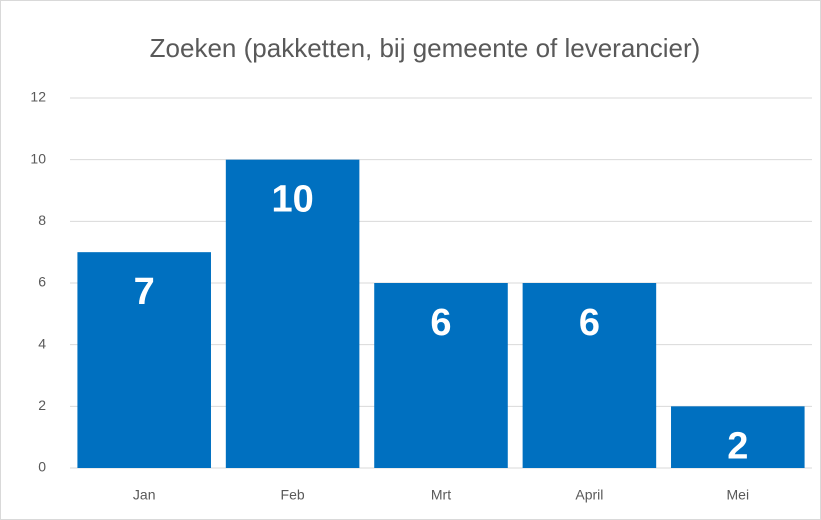 This screenshot has width=821, height=520. Describe the element at coordinates (42, 282) in the screenshot. I see `y-tick-label: 6` at that location.